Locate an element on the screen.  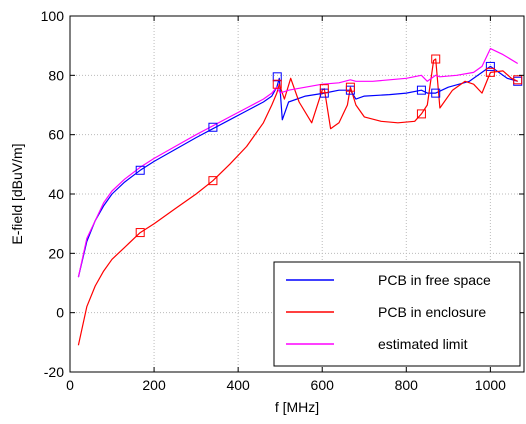
y-tick-label: 20 is located at coordinates (56, 253).